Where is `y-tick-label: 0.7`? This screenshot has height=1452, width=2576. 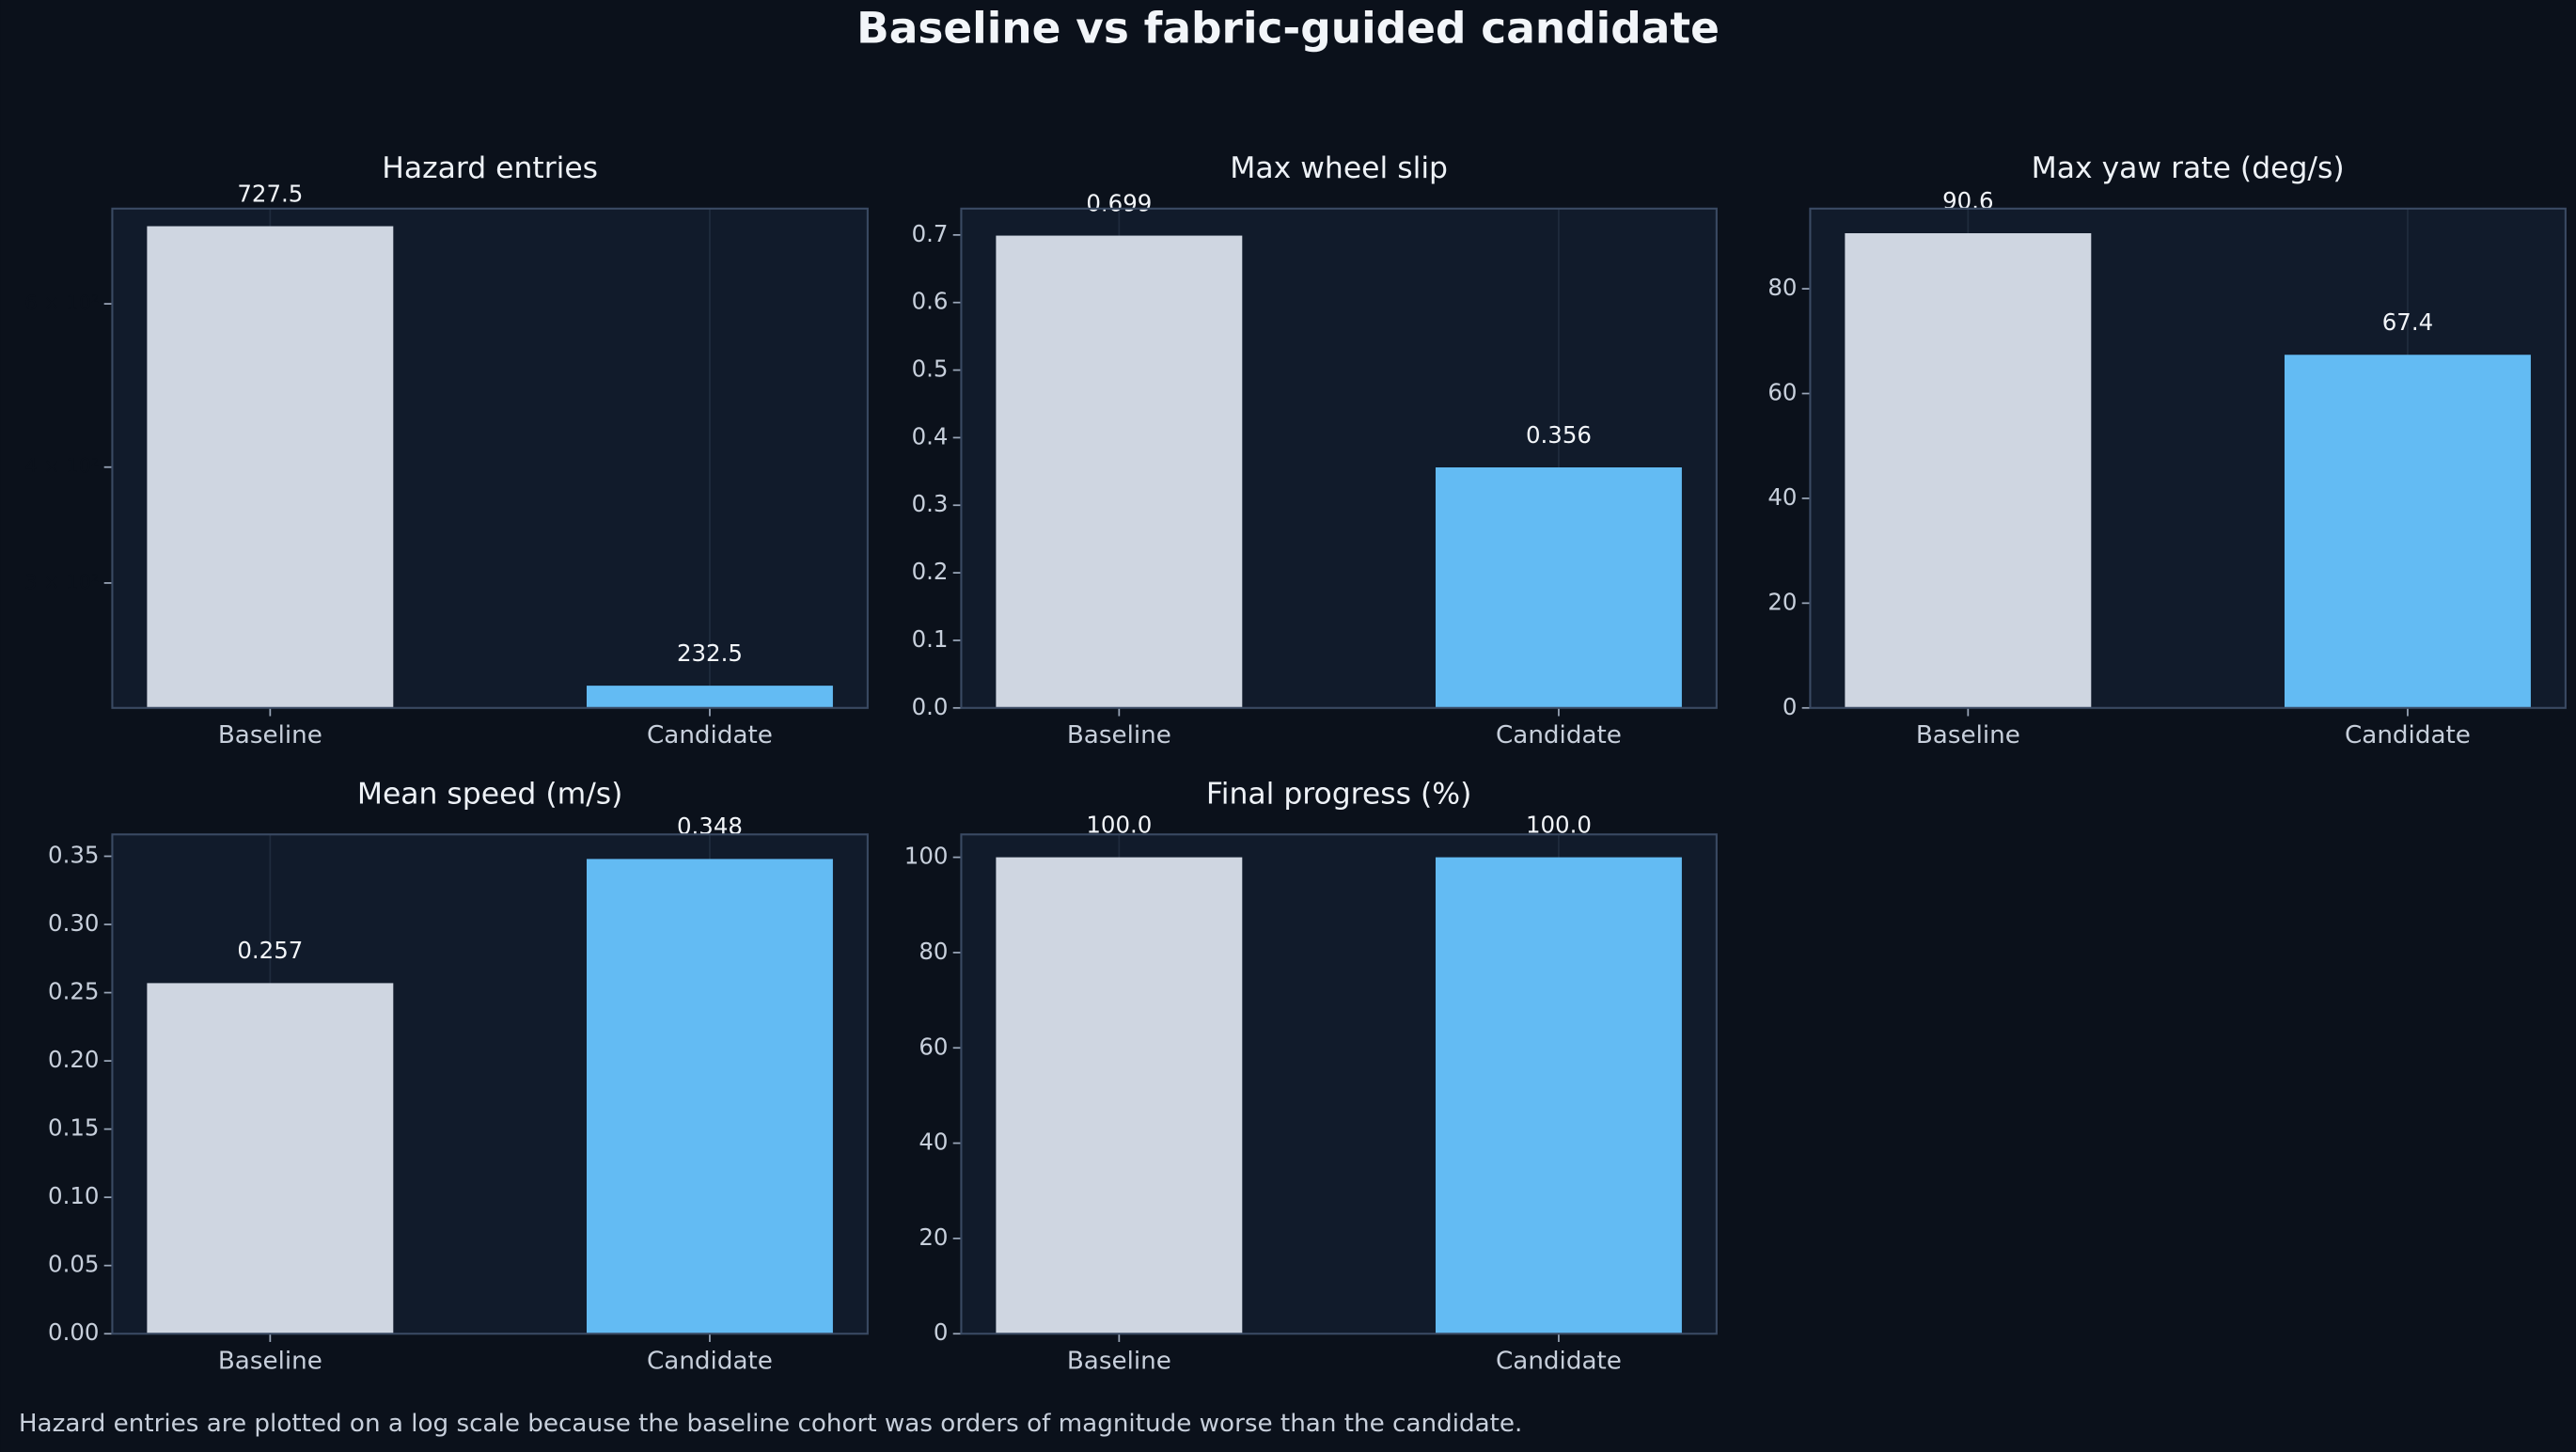
y-tick-label: 0.7 is located at coordinates (931, 234).